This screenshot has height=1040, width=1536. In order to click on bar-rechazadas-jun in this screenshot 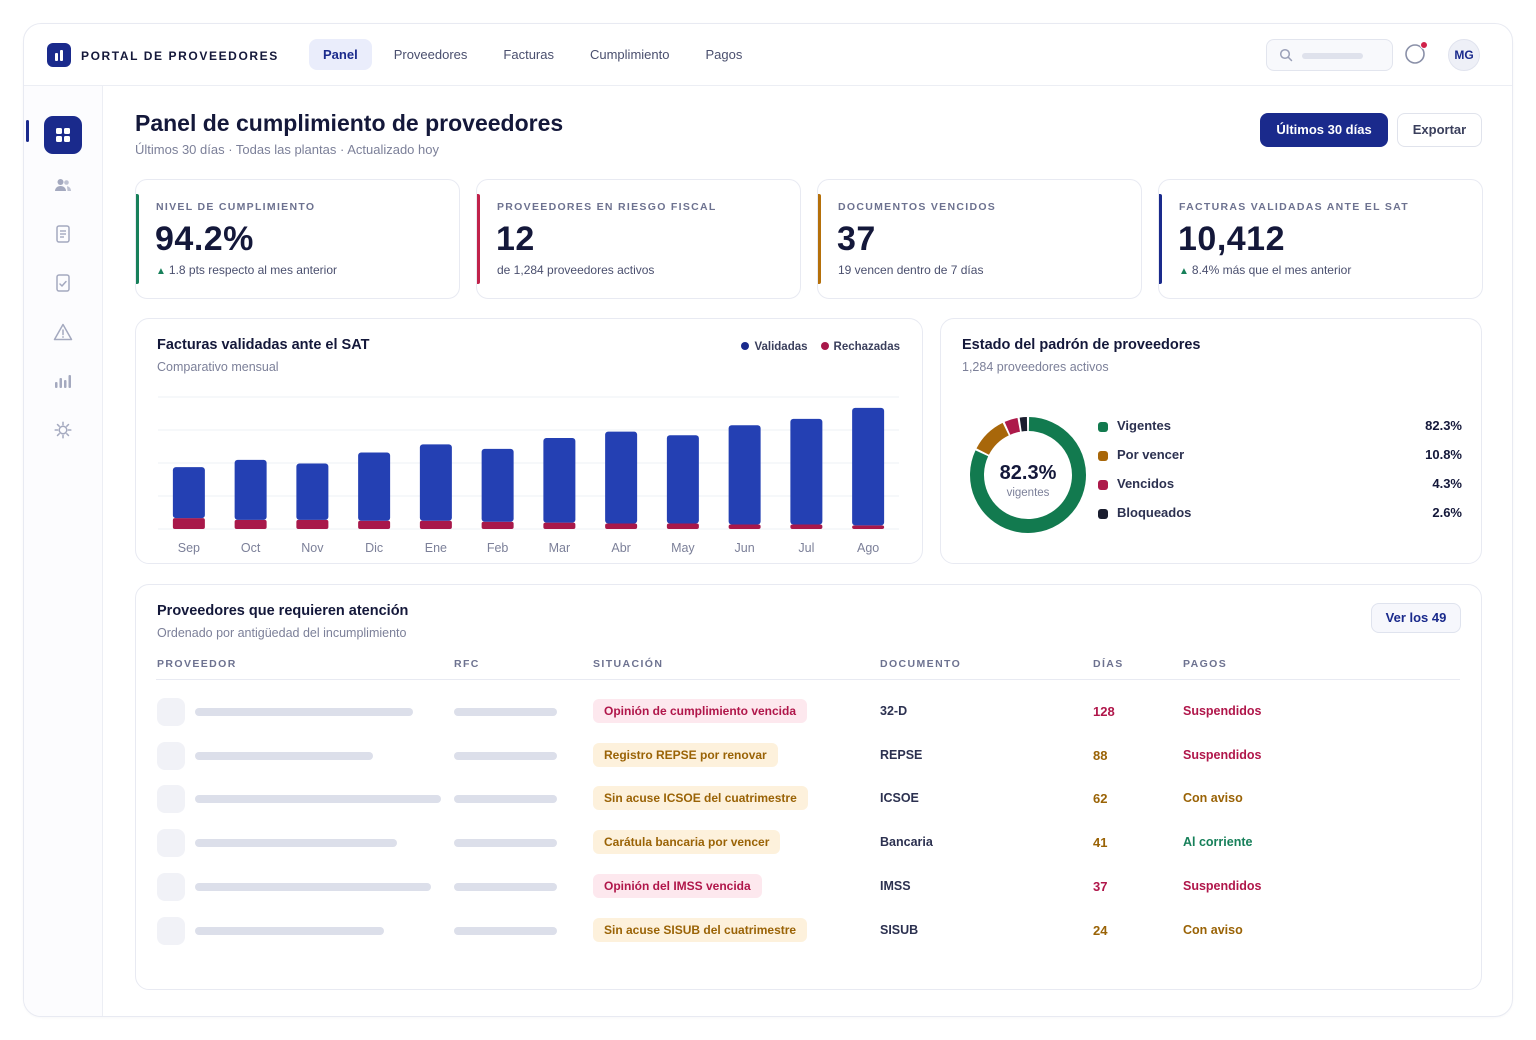, I will do `click(744, 526)`.